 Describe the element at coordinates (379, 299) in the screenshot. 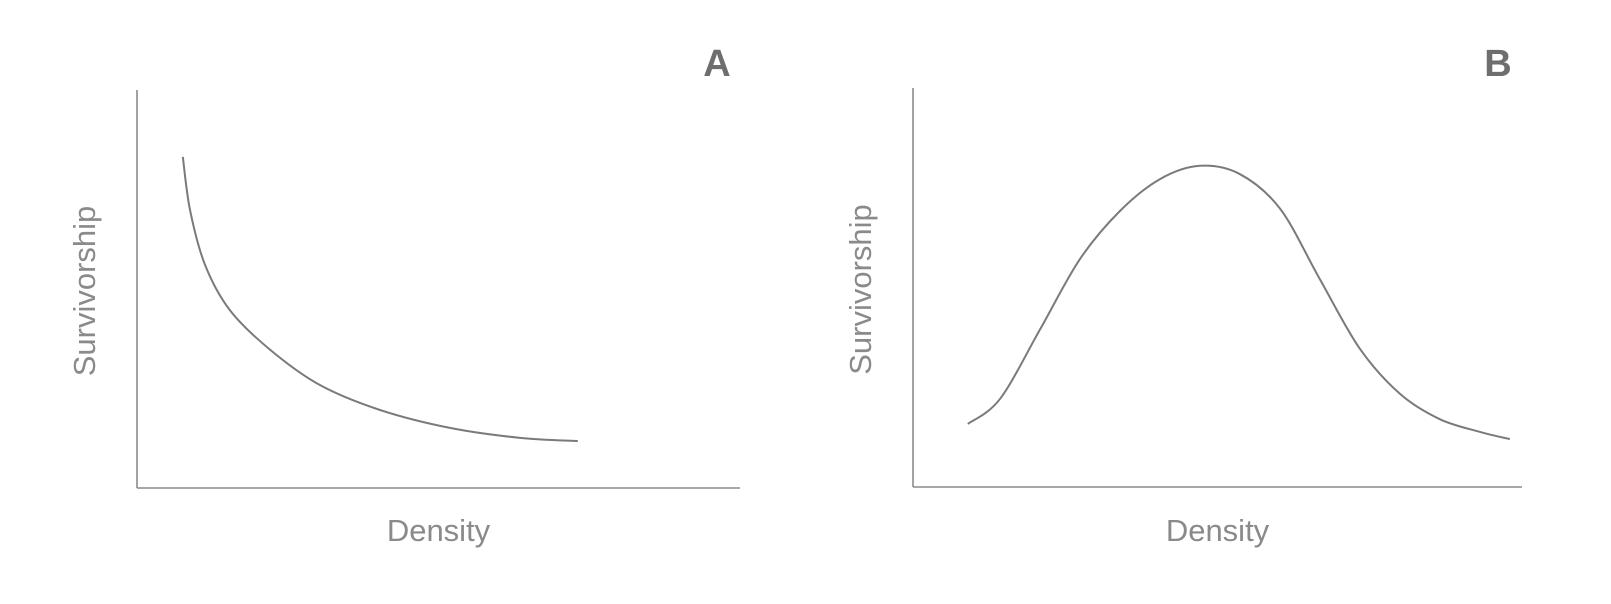

I see `data-line` at that location.